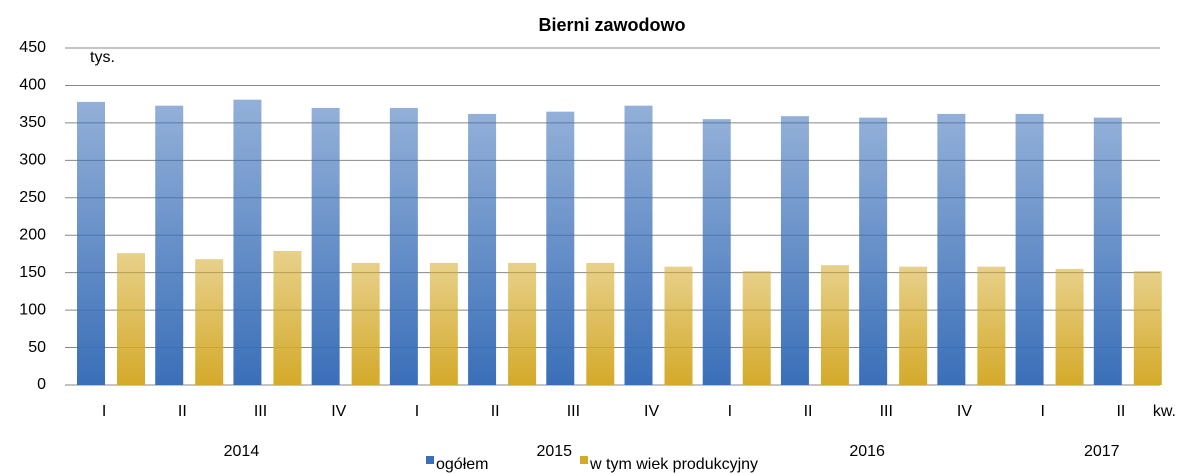 This screenshot has width=1184, height=474. I want to click on group-label: 2015, so click(554, 451).